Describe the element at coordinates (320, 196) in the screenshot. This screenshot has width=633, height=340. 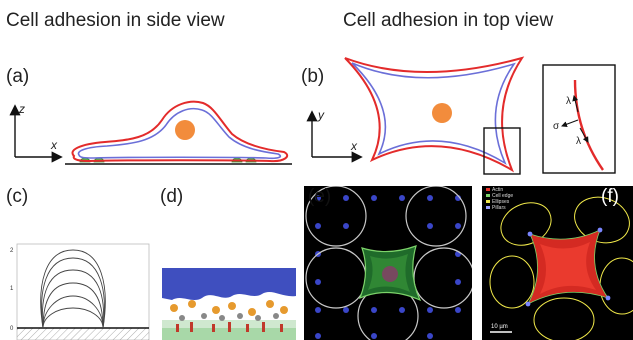
I see `panel-label-e: (e)` at that location.